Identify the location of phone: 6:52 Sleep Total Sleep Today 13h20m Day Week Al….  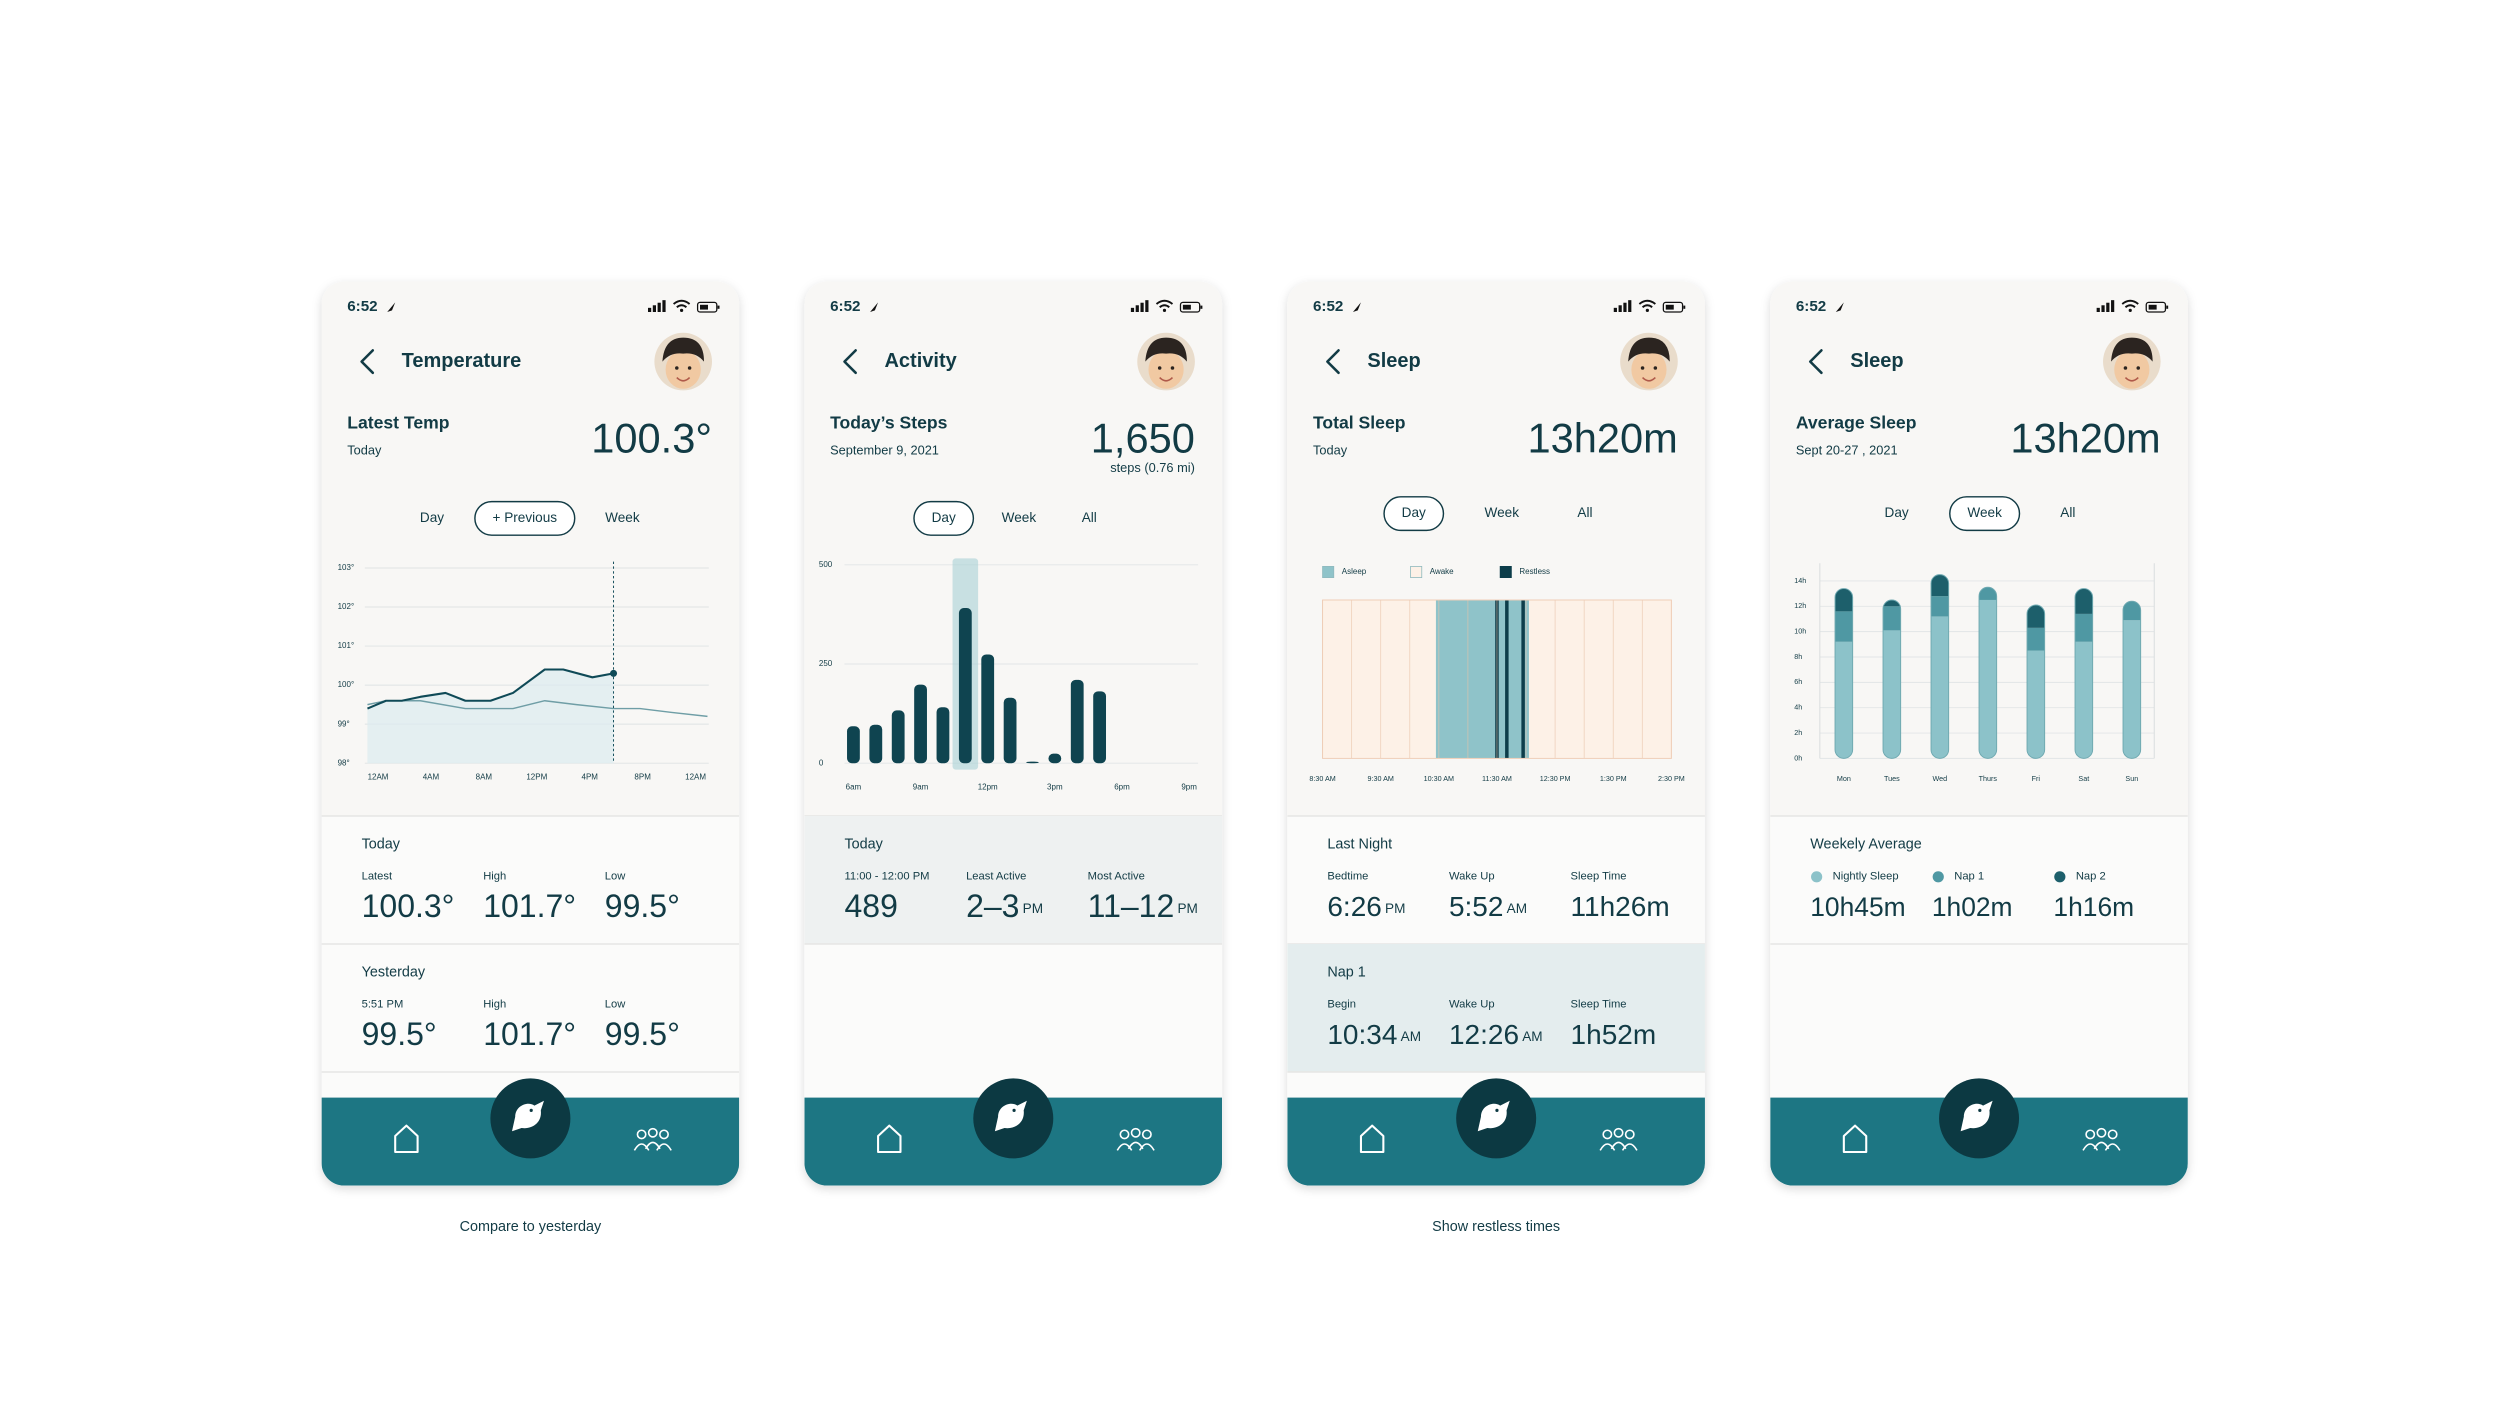
(1496, 733).